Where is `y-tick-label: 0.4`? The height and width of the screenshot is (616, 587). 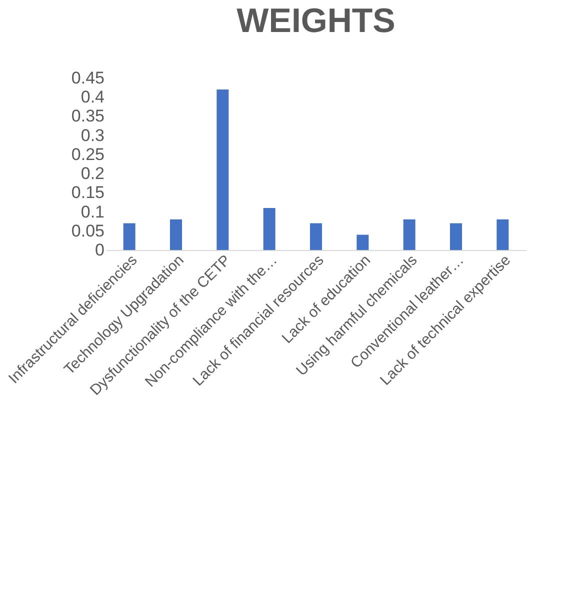 y-tick-label: 0.4 is located at coordinates (92, 97).